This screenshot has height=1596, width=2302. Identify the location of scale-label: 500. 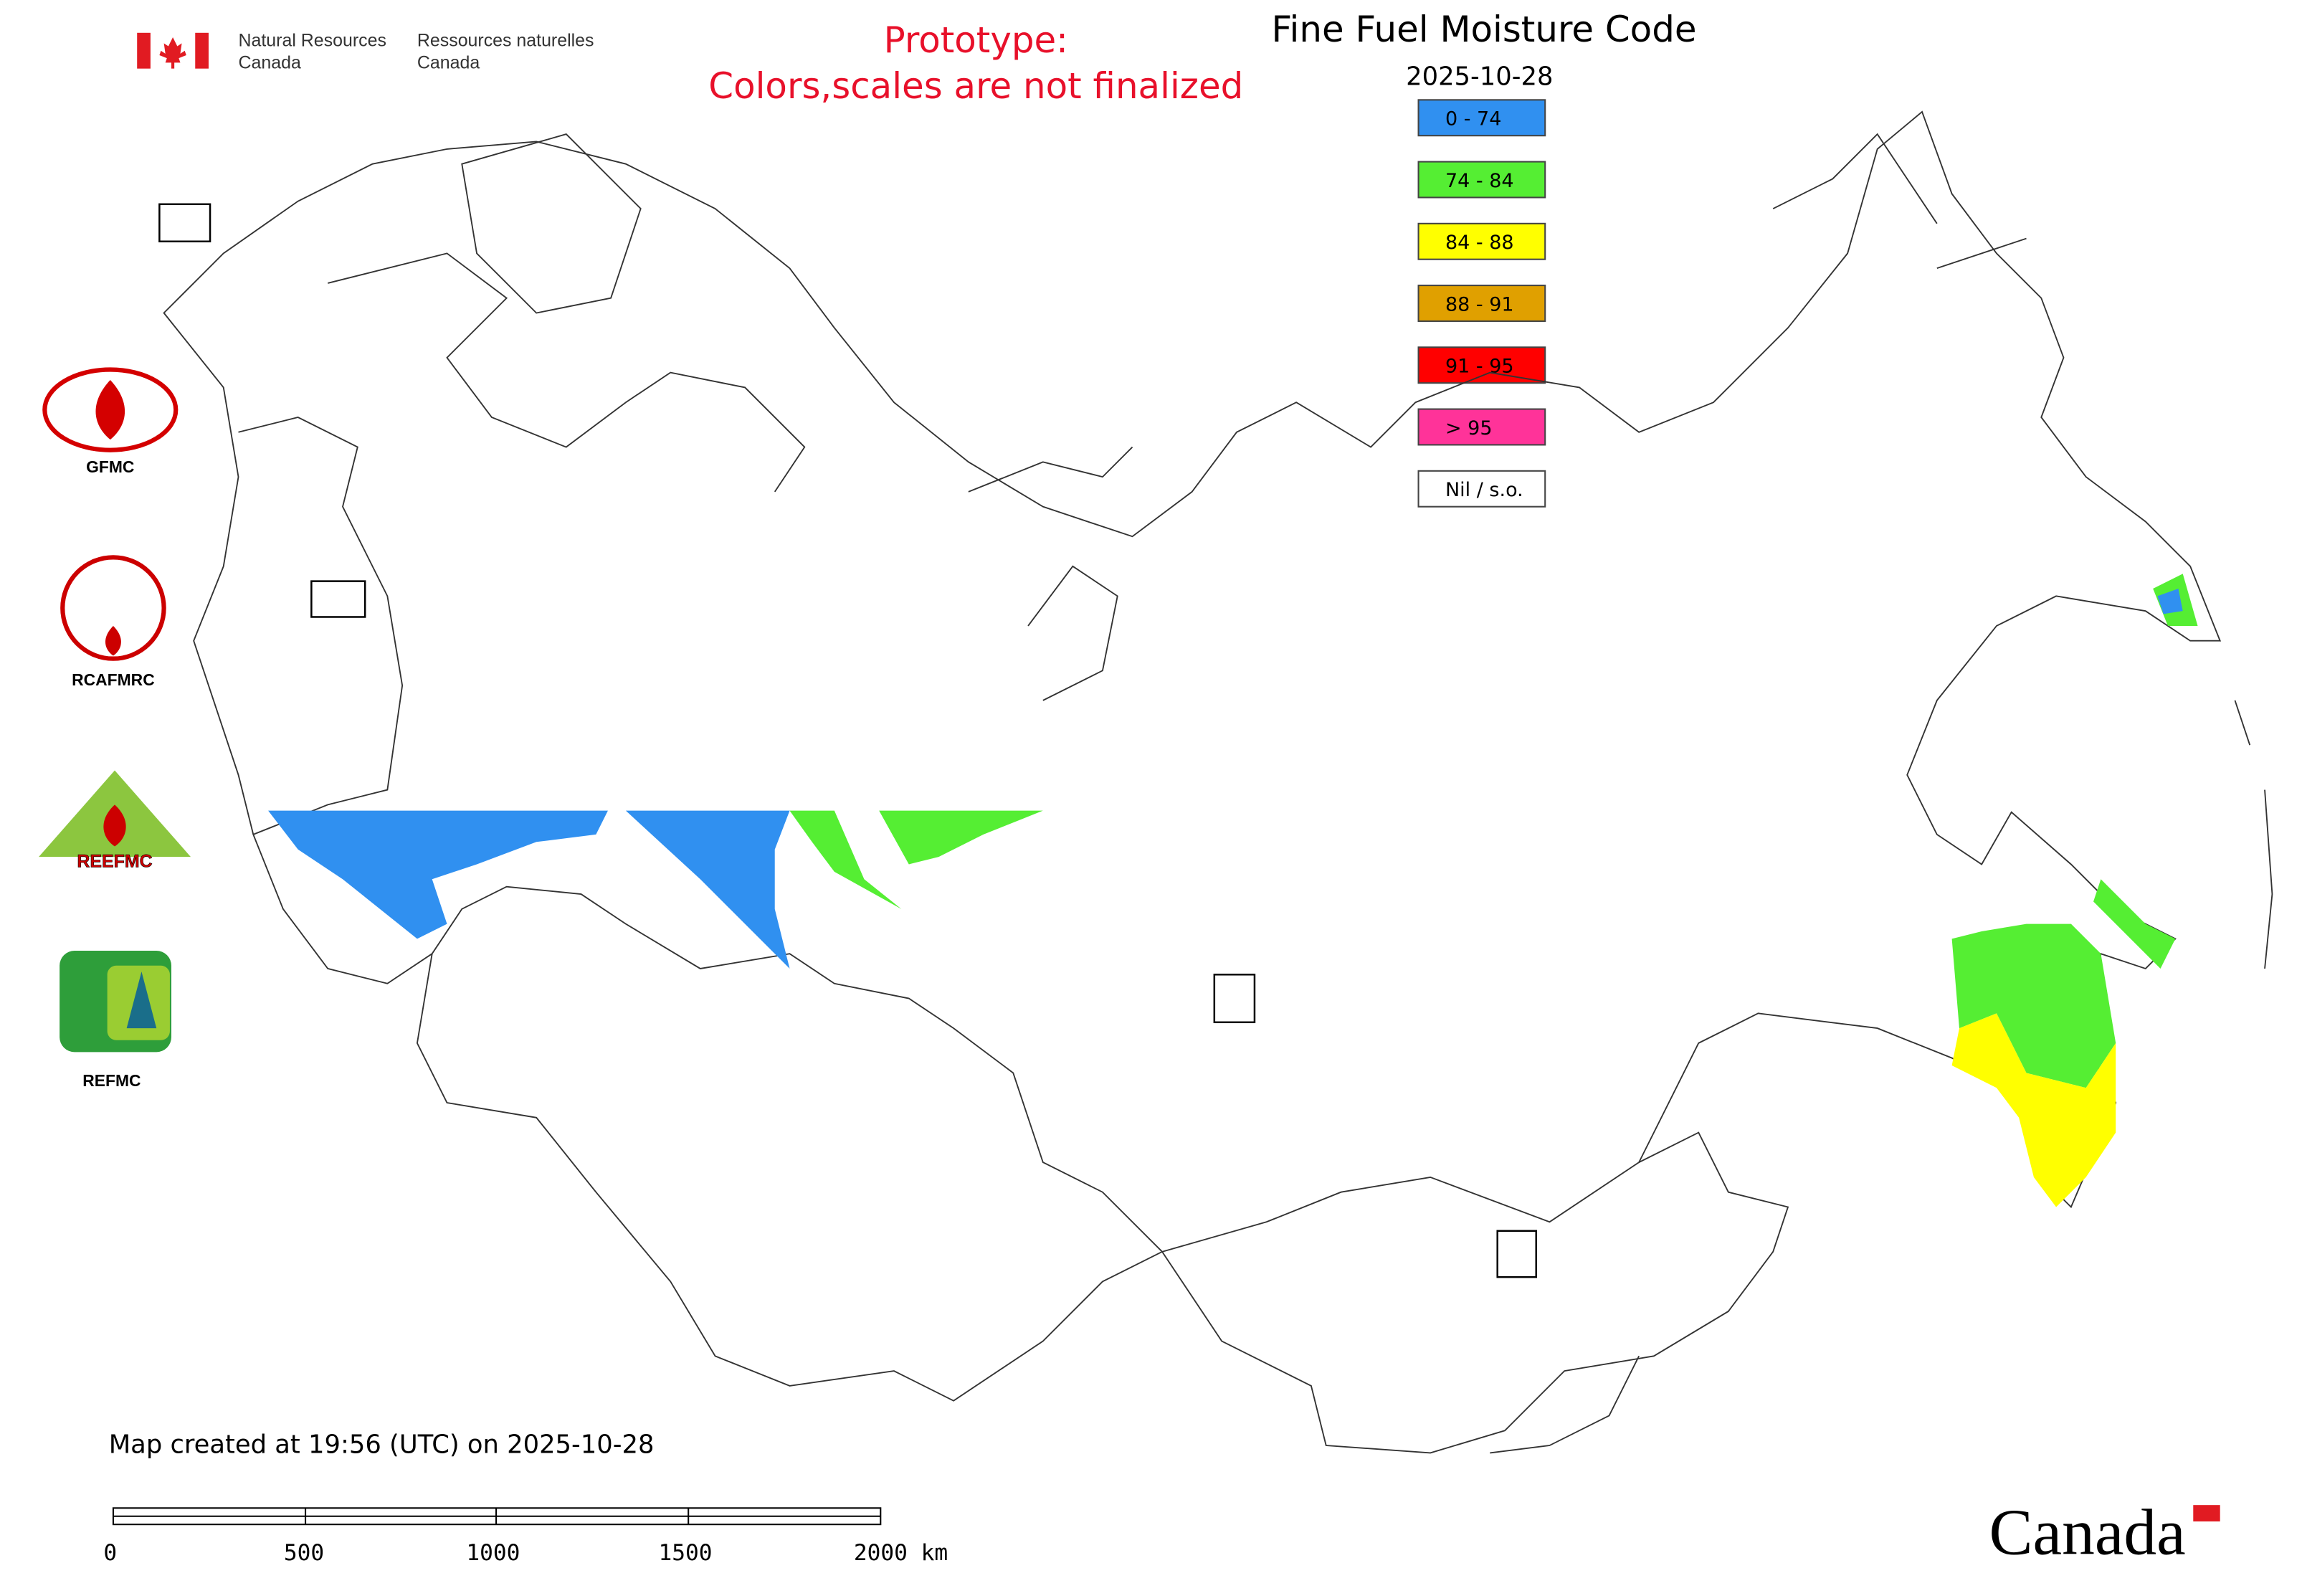
(304, 1553).